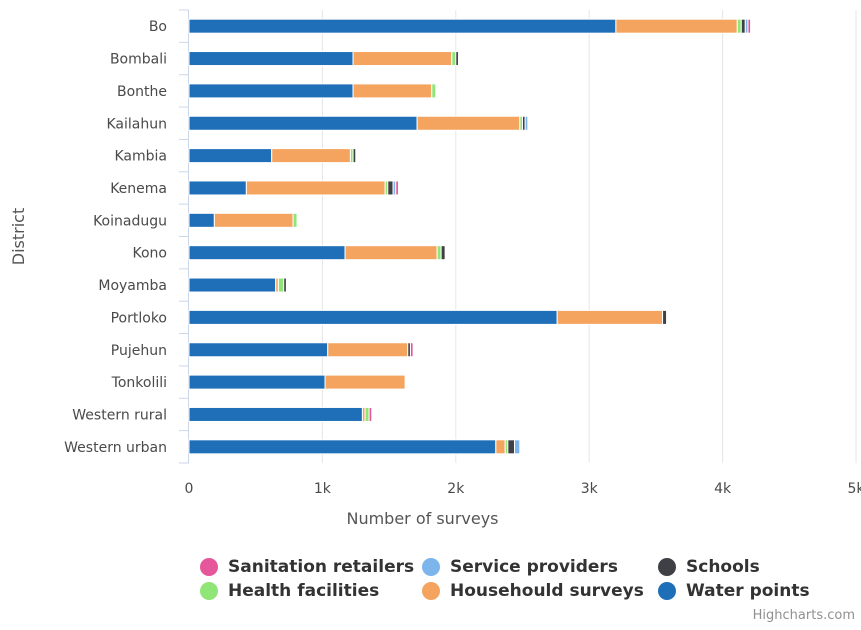  I want to click on legend-item-sanitation-retailers: Sanitation retailers, so click(311, 567).